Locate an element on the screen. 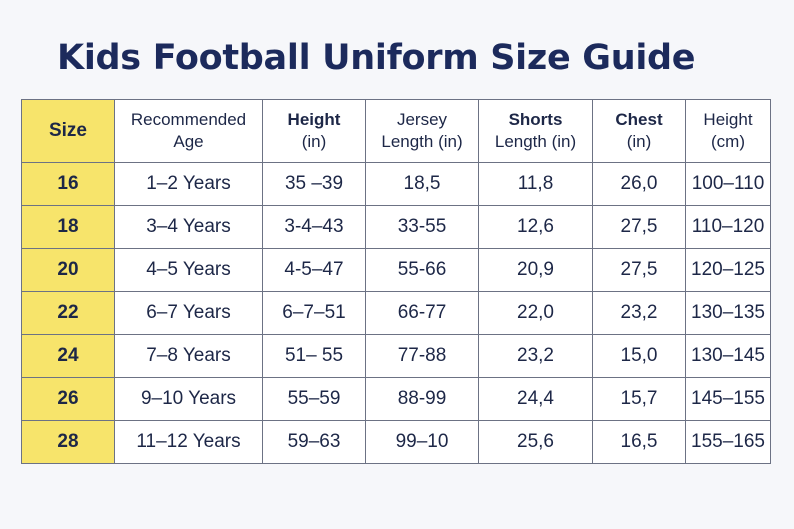  jersey-length-cell: 33-55 is located at coordinates (422, 227).